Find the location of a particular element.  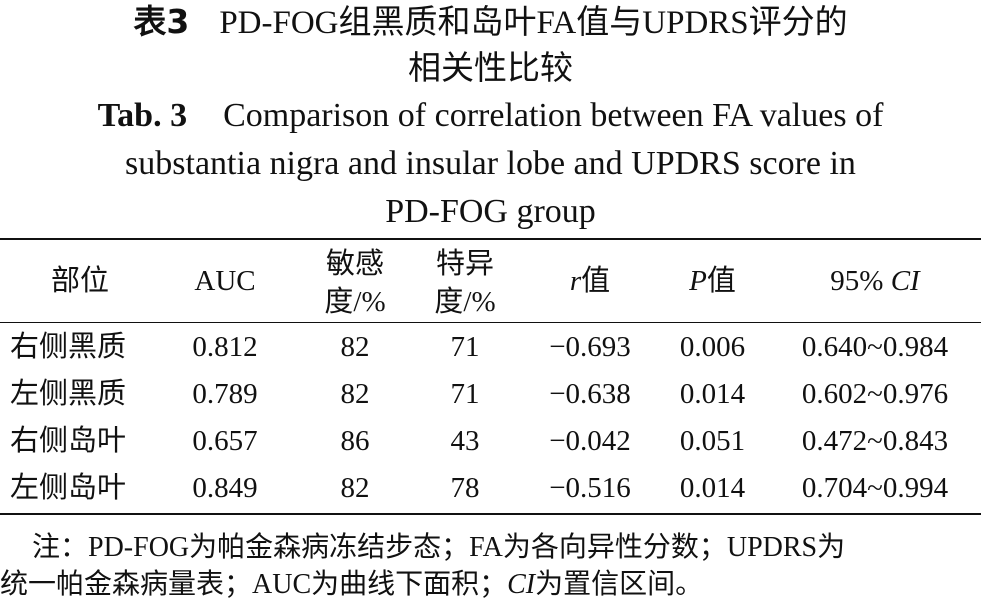

header-sensitivity-line1: 敏感 is located at coordinates (354, 264).